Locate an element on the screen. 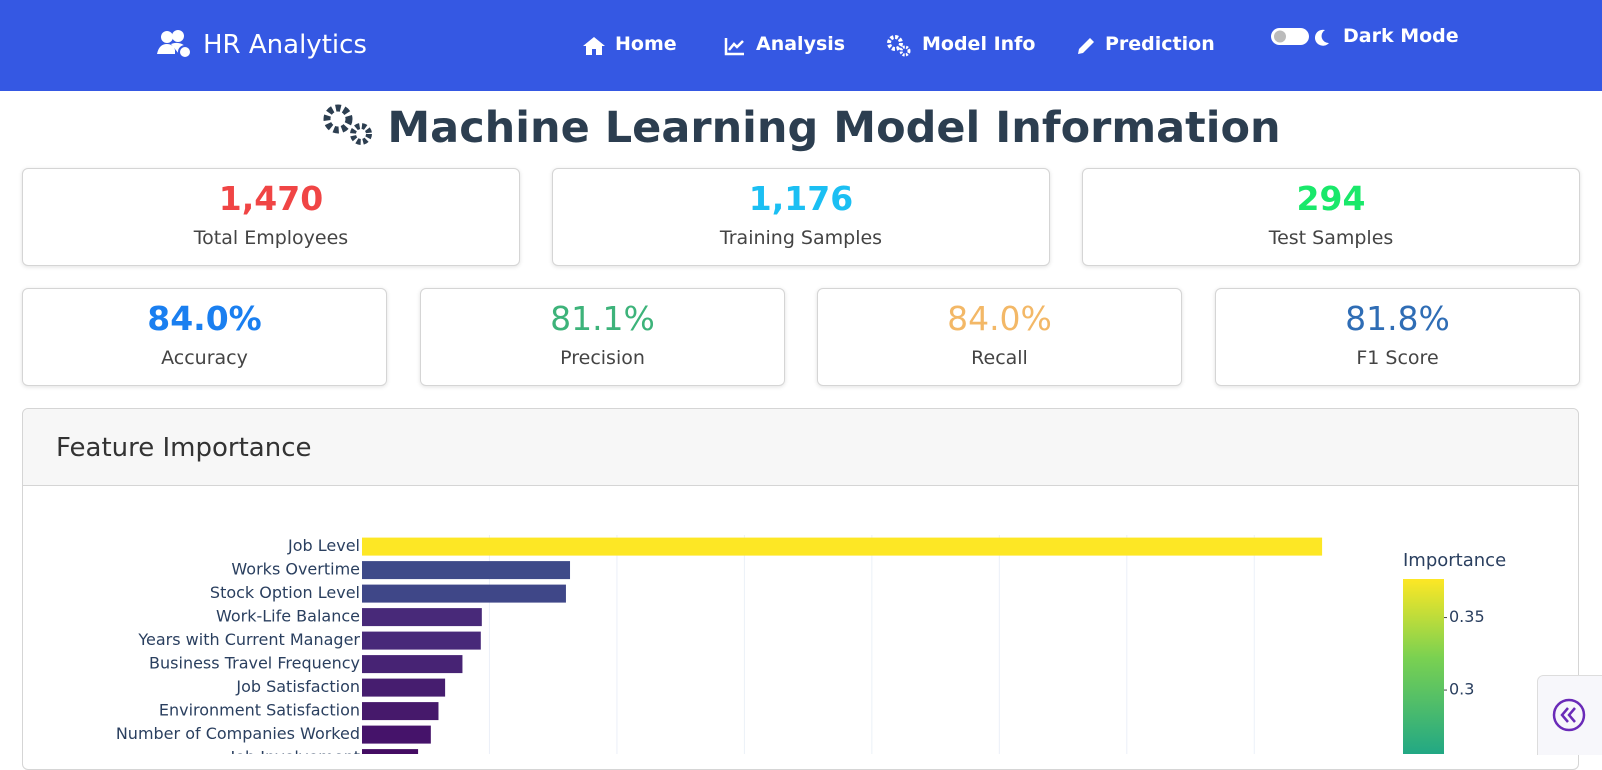 The width and height of the screenshot is (1602, 770). y-tick-label: Work-Life Balance is located at coordinates (288, 616).